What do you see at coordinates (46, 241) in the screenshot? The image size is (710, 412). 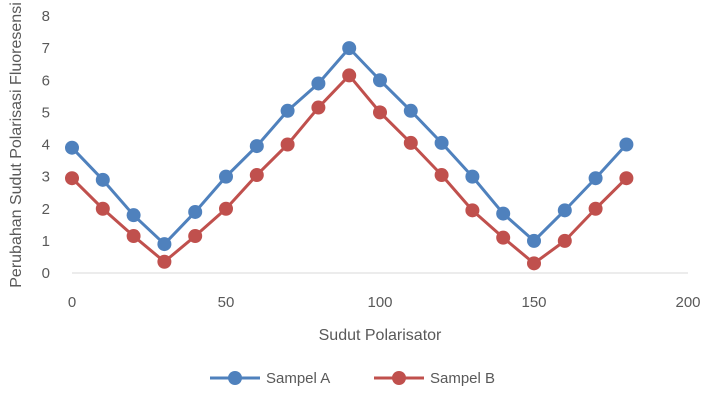 I see `y-tick-label: 1` at bounding box center [46, 241].